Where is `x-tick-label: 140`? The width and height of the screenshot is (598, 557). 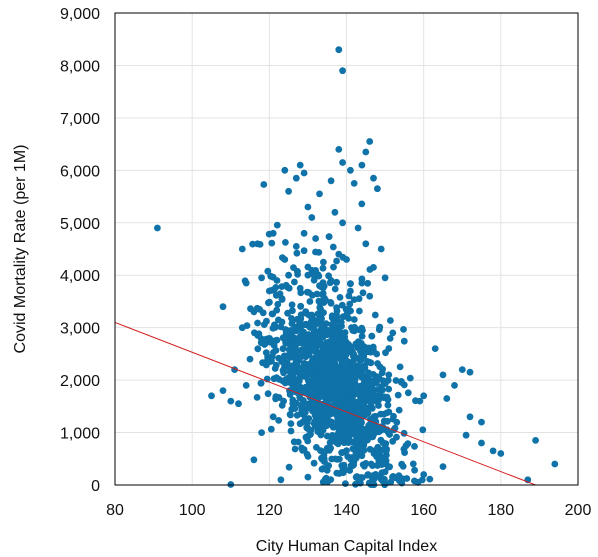
x-tick-label: 140 is located at coordinates (346, 510).